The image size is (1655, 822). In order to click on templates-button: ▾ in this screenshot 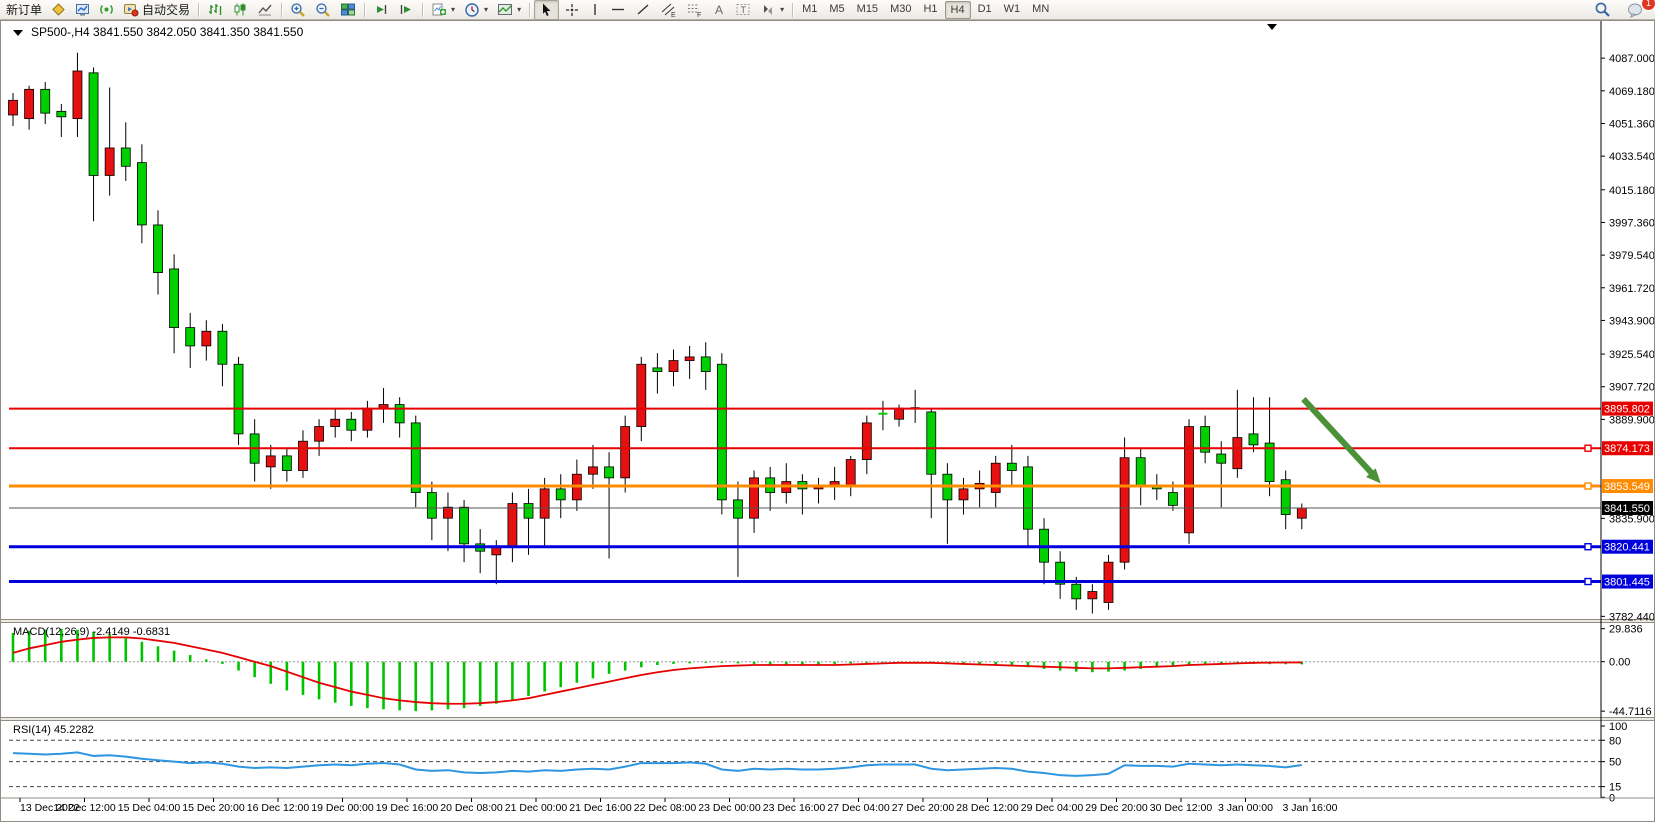, I will do `click(509, 10)`.